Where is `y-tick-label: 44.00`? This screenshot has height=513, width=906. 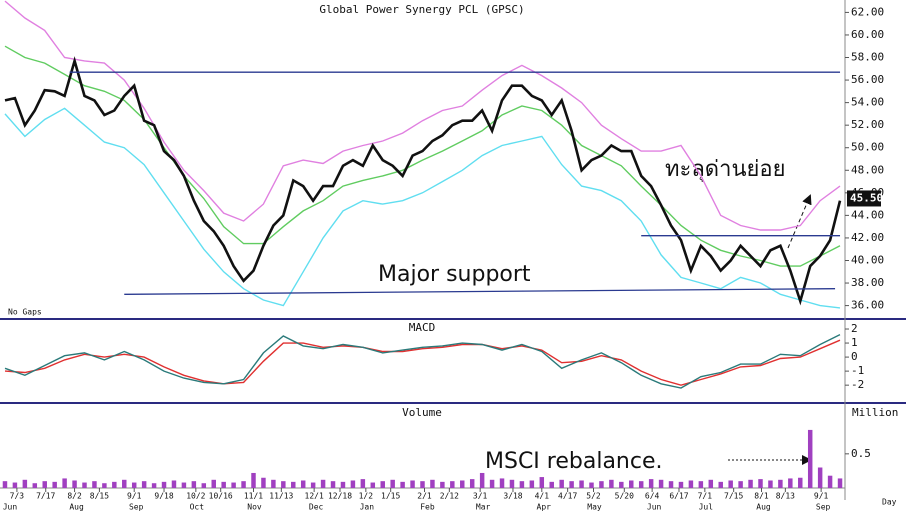 y-tick-label: 44.00 is located at coordinates (867, 214).